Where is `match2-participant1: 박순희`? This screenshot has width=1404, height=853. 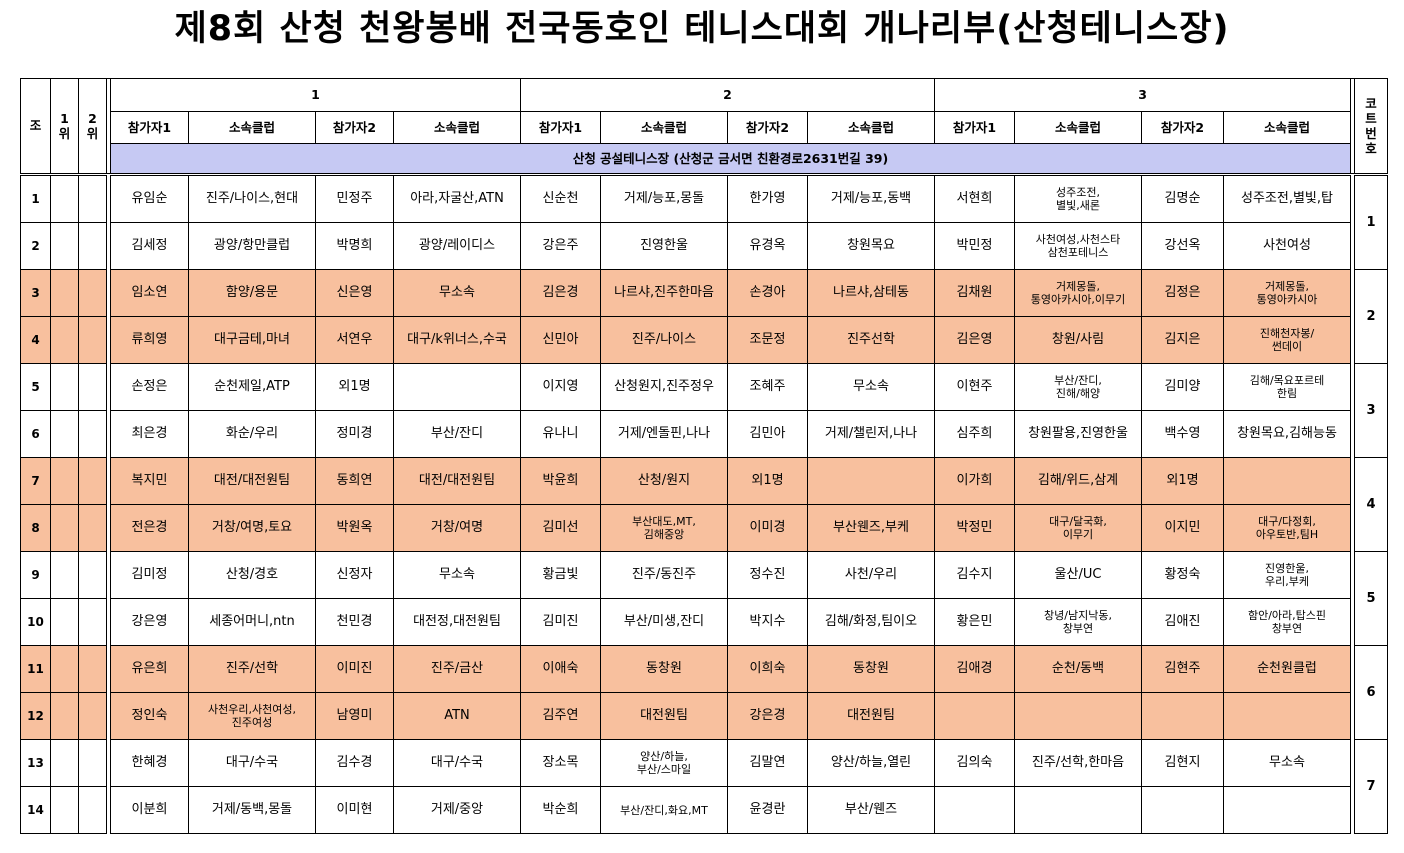
match2-participant1: 박순희 is located at coordinates (560, 810).